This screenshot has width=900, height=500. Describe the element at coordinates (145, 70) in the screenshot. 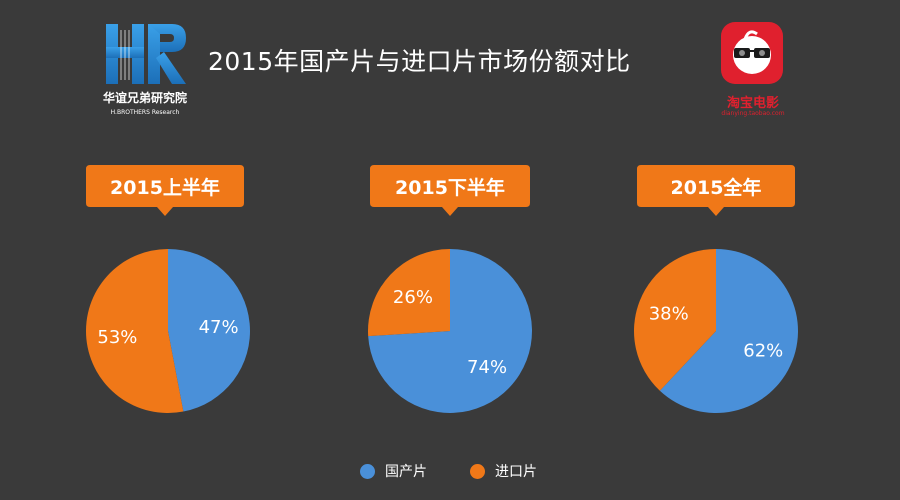

I see `hbrothers-logo: 华谊兄弟研究院 H.BROTHERS Research` at that location.